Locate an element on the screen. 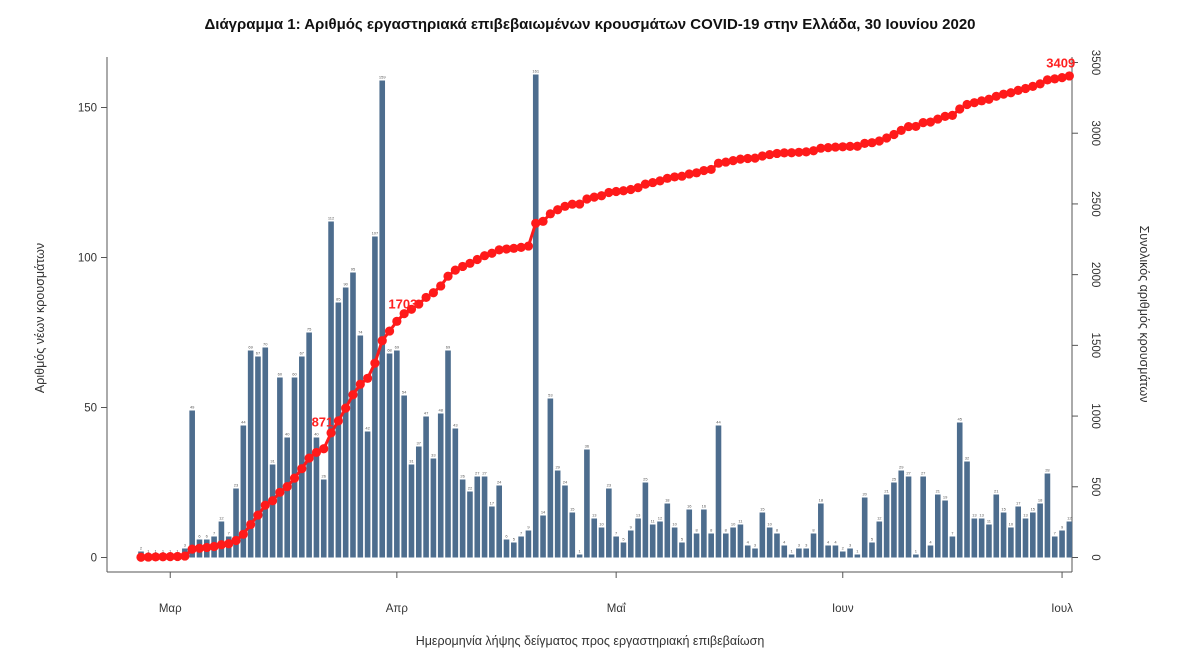 This screenshot has width=1200, height=666. x-tick-label: Ιουλ is located at coordinates (1062, 609).